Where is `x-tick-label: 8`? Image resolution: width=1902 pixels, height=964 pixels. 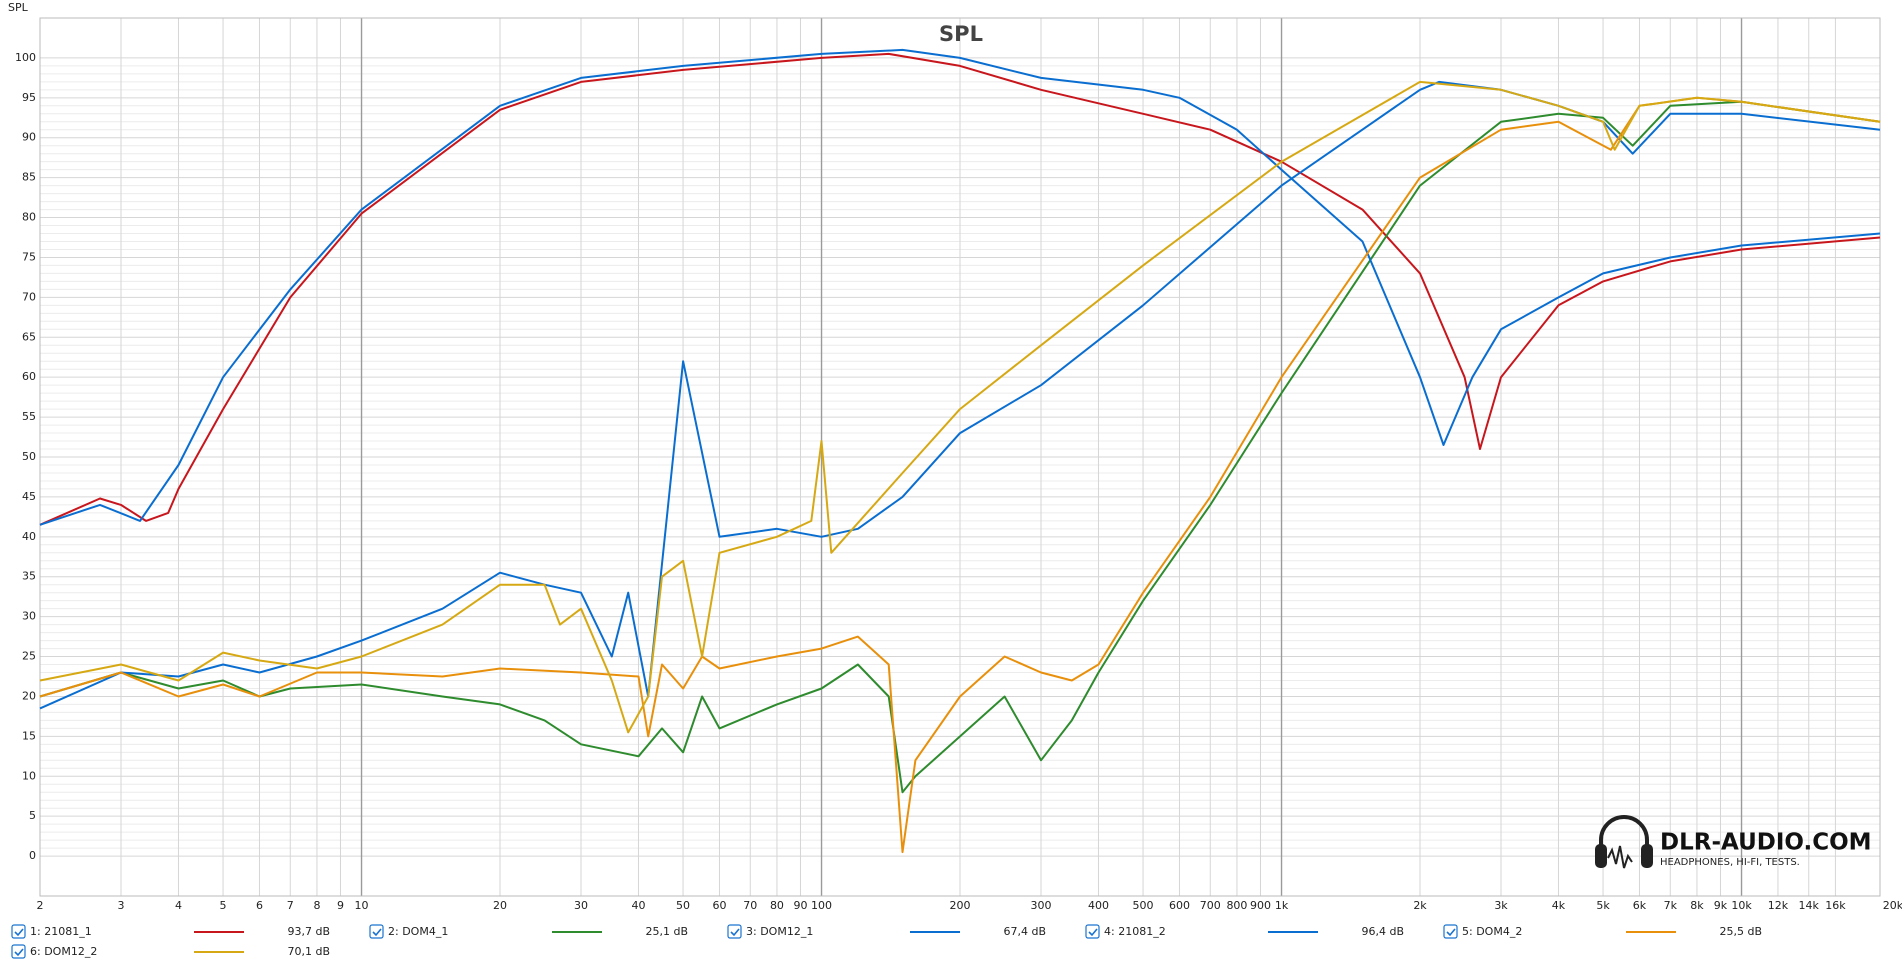 x-tick-label: 8 is located at coordinates (316, 905).